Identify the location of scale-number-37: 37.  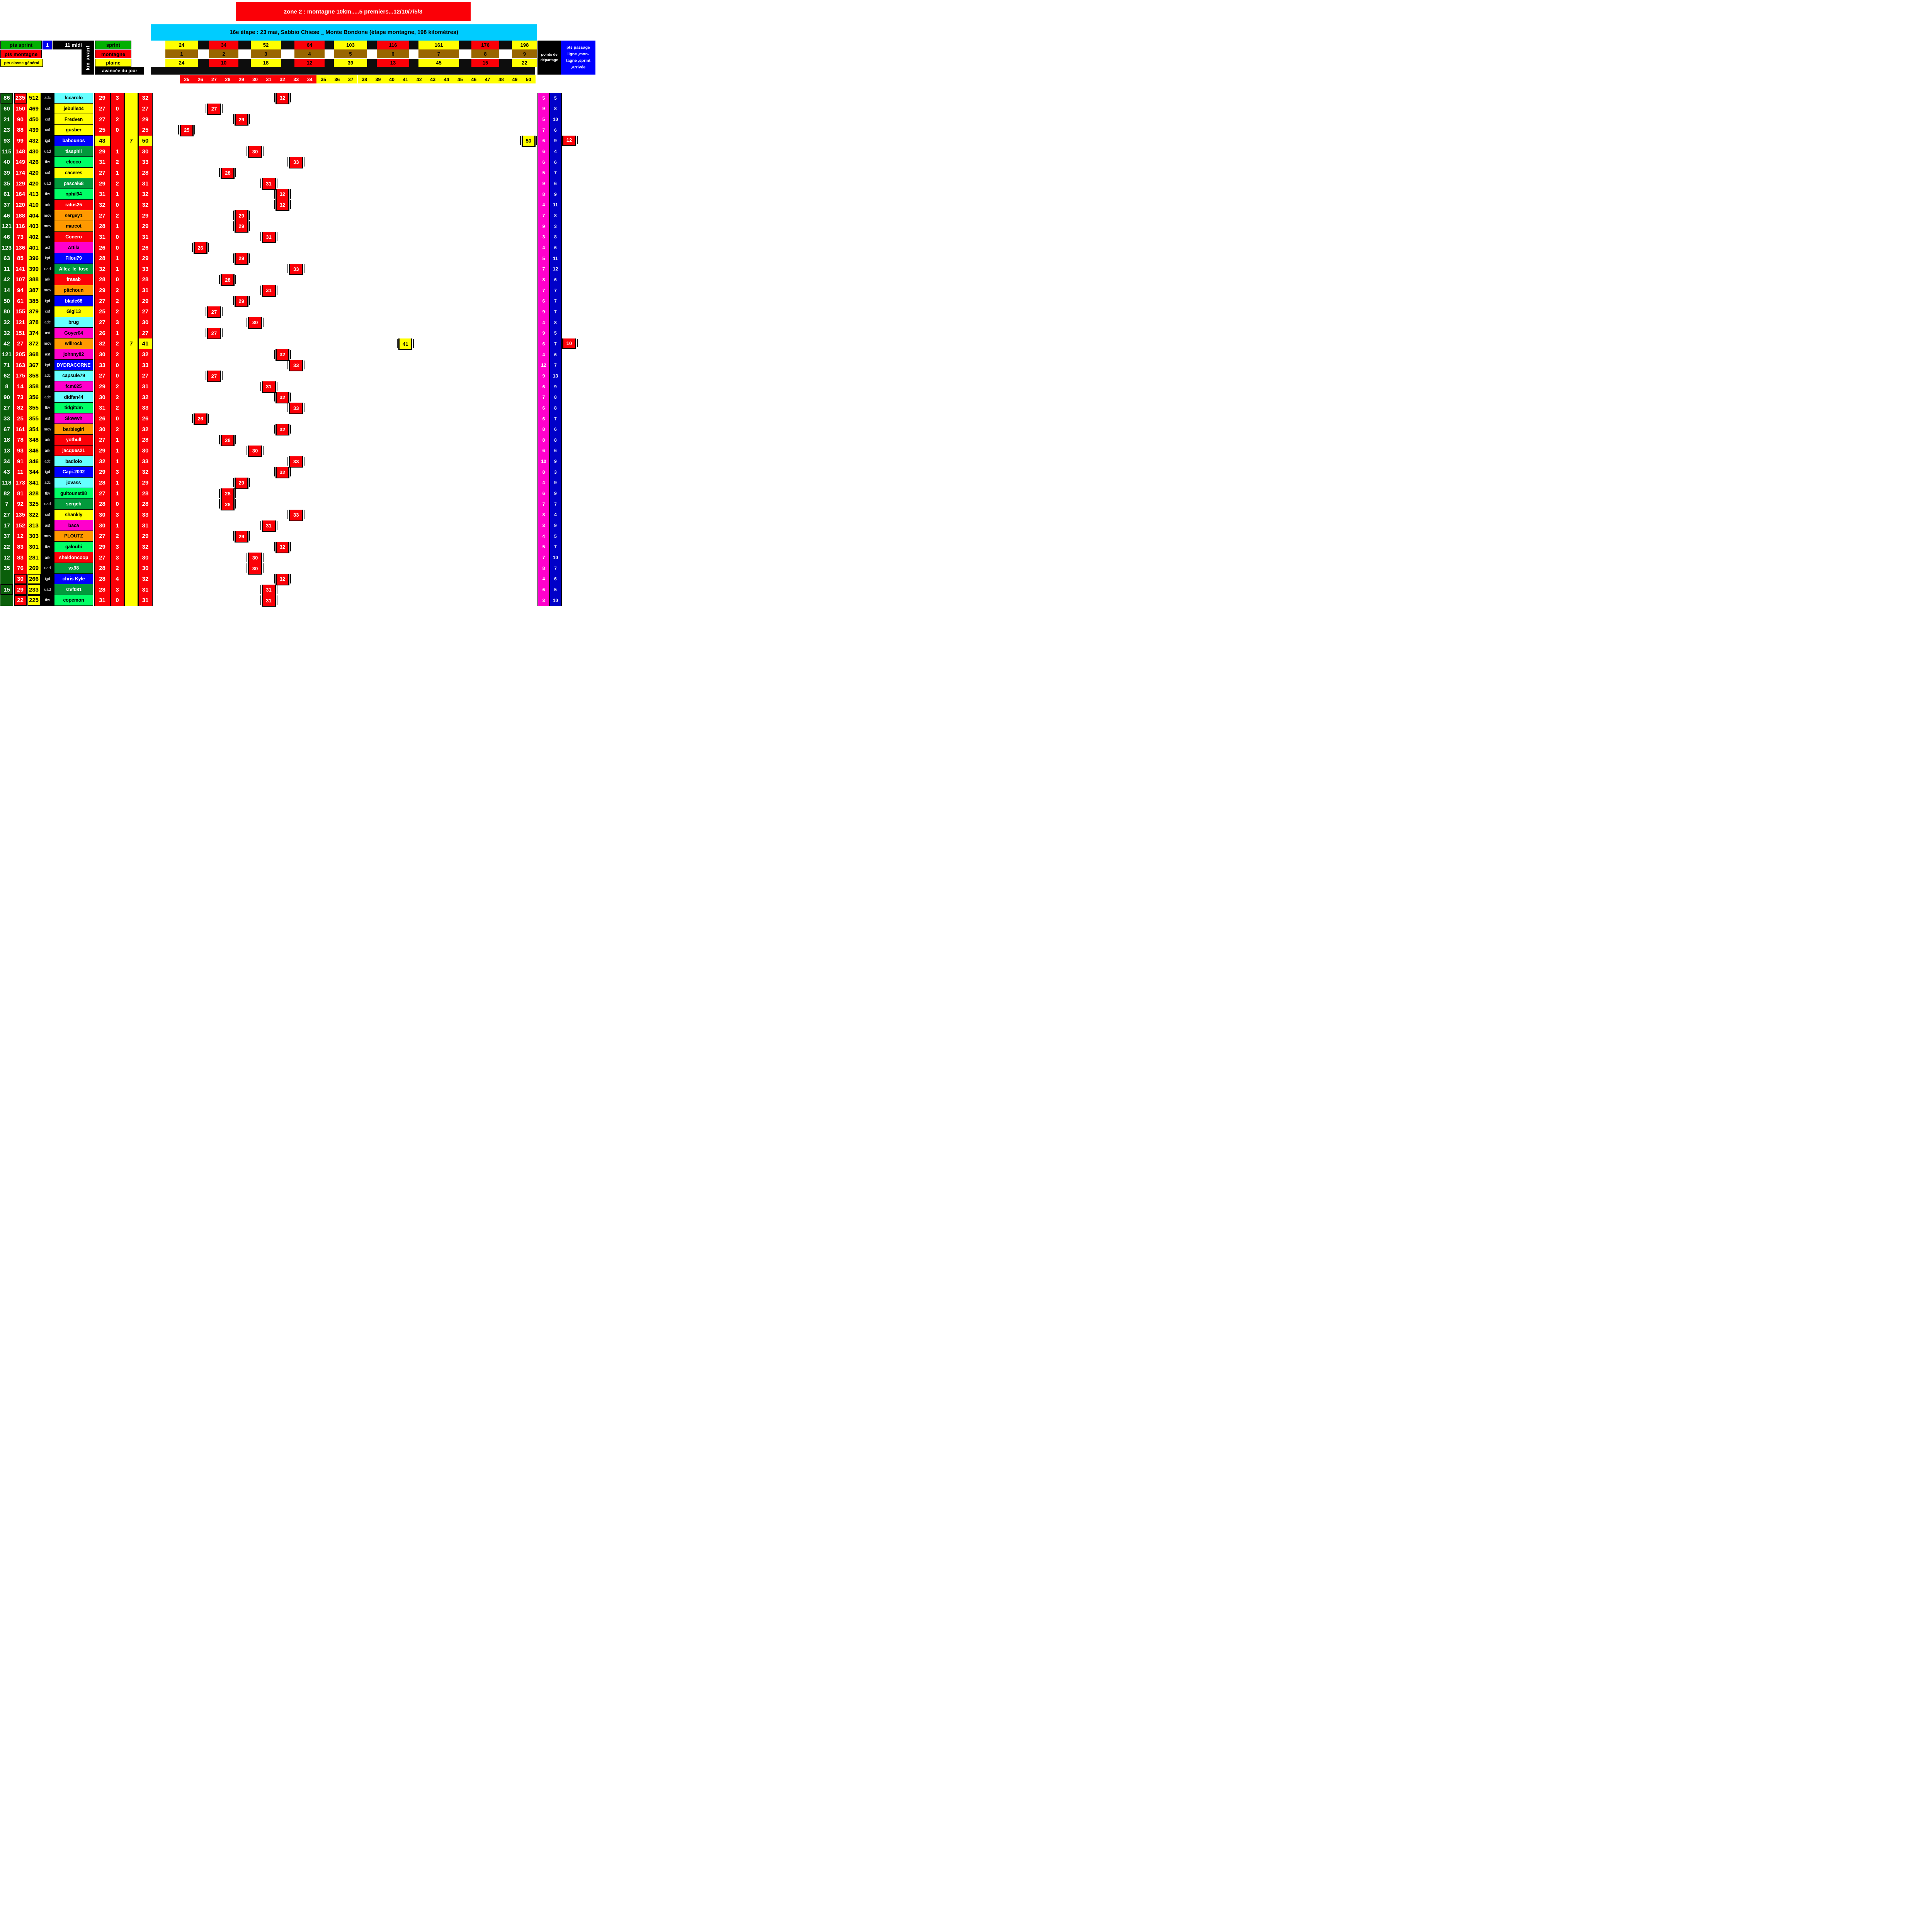
(351, 79).